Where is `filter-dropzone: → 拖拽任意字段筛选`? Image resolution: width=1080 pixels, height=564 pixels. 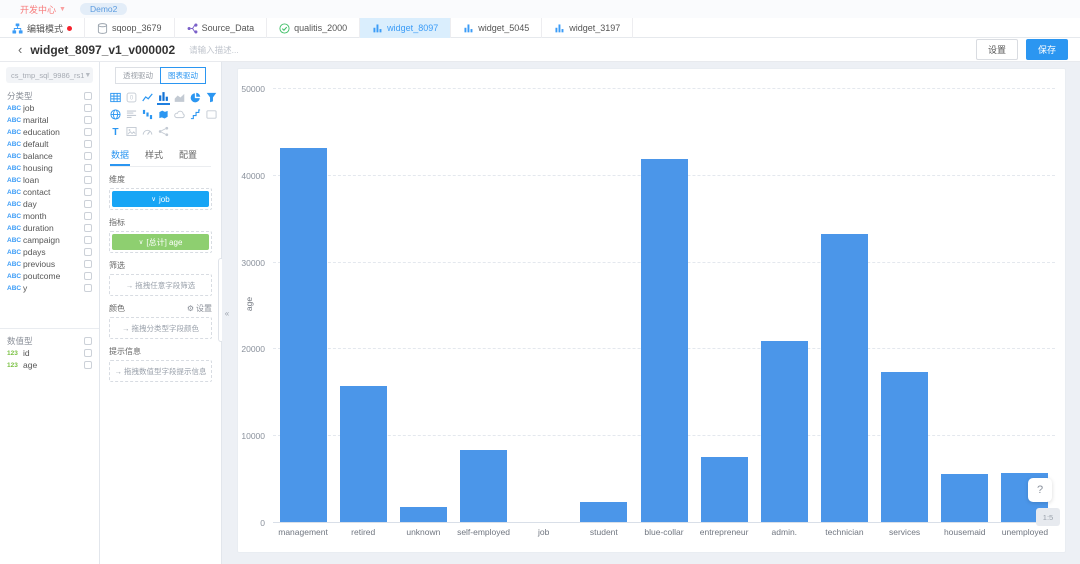 filter-dropzone: → 拖拽任意字段筛选 is located at coordinates (160, 285).